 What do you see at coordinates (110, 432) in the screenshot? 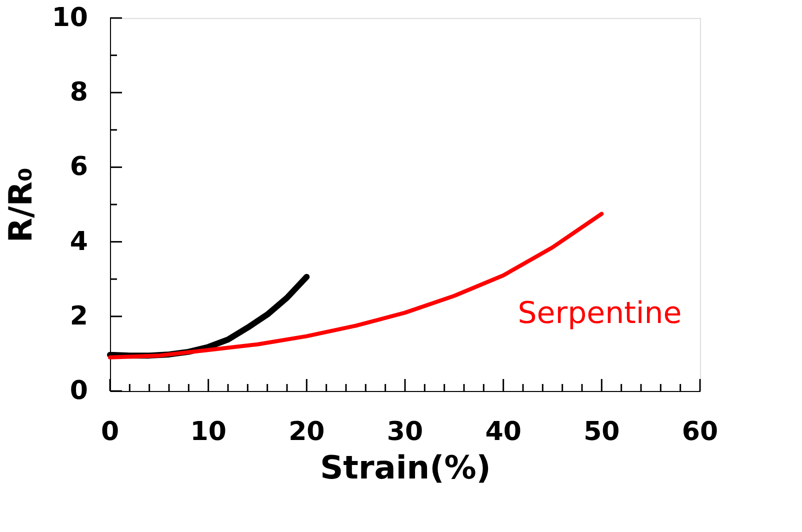
I see `x-tick-label: 0` at bounding box center [110, 432].